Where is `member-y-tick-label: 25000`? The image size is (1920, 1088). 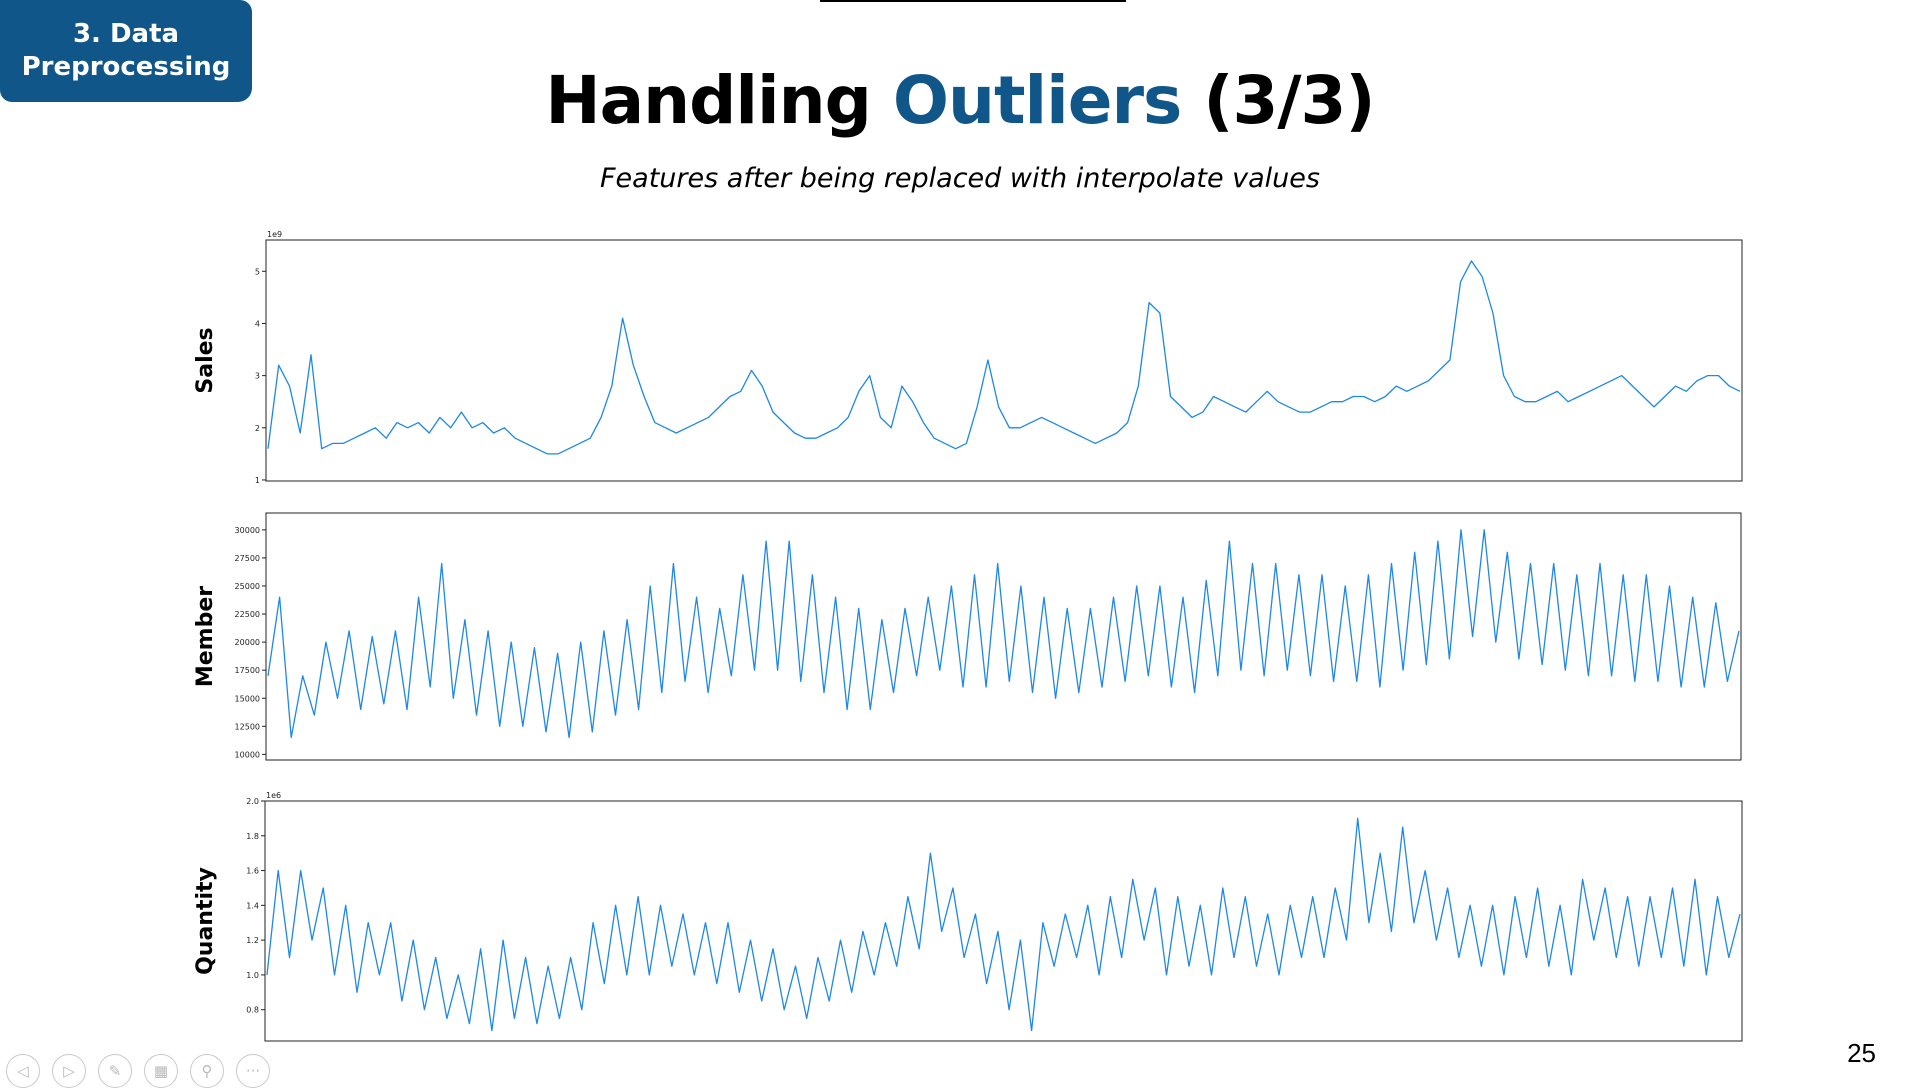 member-y-tick-label: 25000 is located at coordinates (247, 586).